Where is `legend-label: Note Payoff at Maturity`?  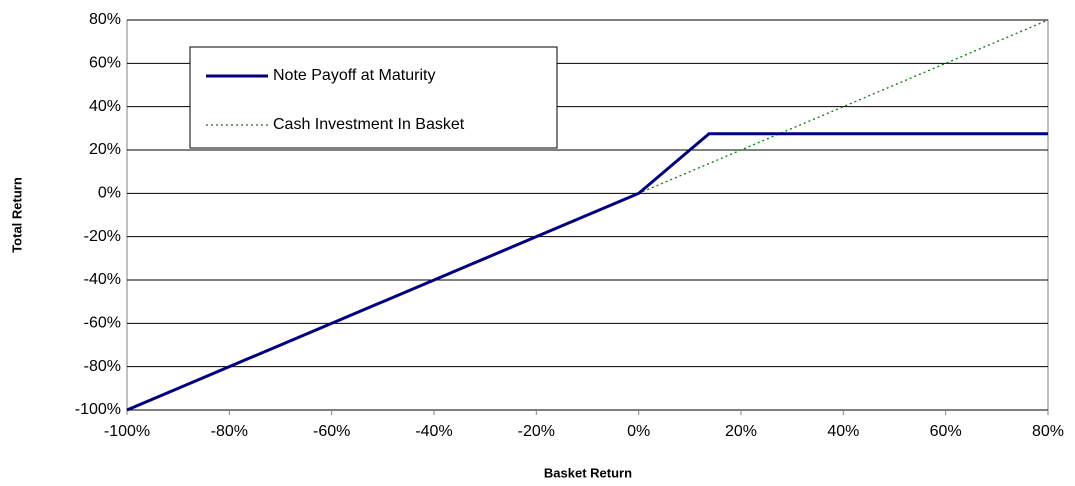
legend-label: Note Payoff at Maturity is located at coordinates (354, 75).